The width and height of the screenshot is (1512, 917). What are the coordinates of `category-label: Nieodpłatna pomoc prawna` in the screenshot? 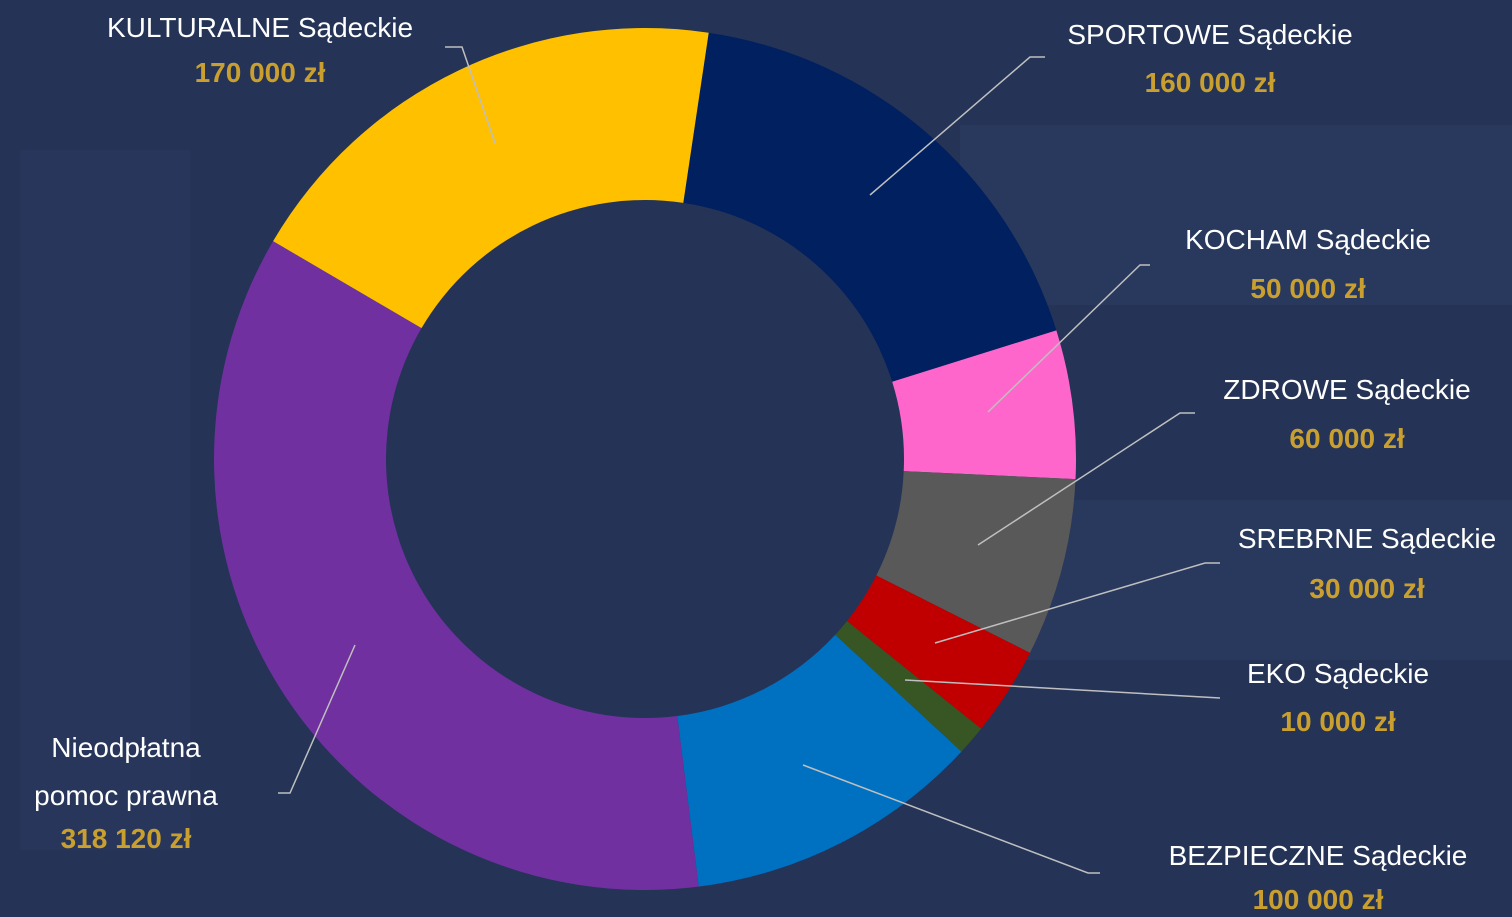 It's located at (126, 771).